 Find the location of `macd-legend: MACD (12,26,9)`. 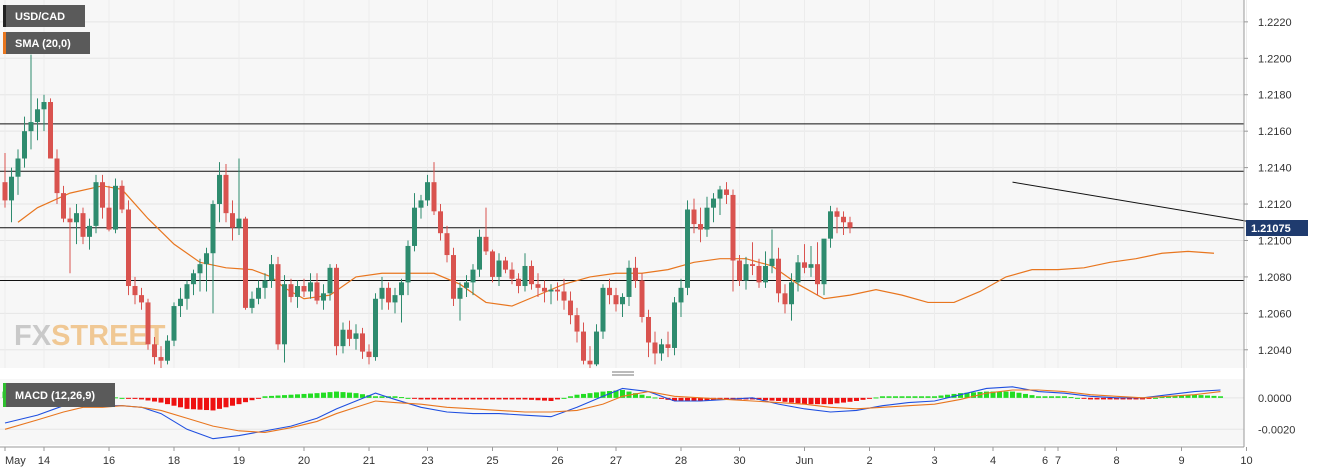

macd-legend: MACD (12,26,9) is located at coordinates (59, 395).